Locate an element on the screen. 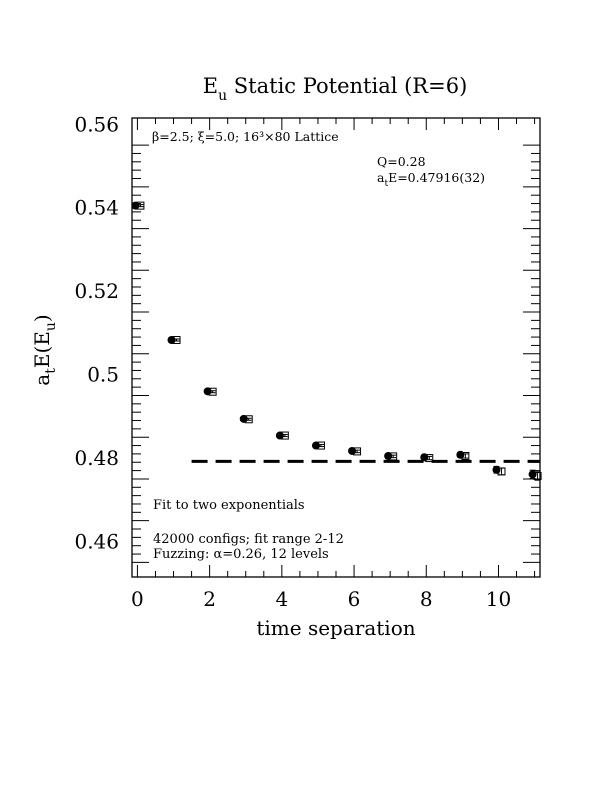 This screenshot has height=792, width=612. y-tick-label: 0.46 is located at coordinates (96, 542).